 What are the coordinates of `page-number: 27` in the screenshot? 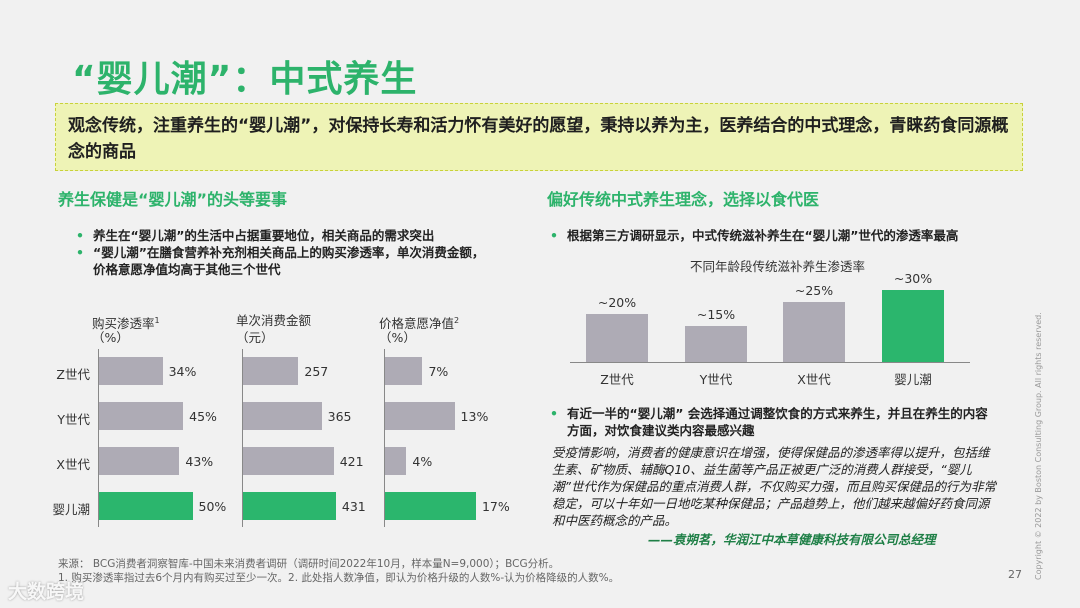 It's located at (1015, 574).